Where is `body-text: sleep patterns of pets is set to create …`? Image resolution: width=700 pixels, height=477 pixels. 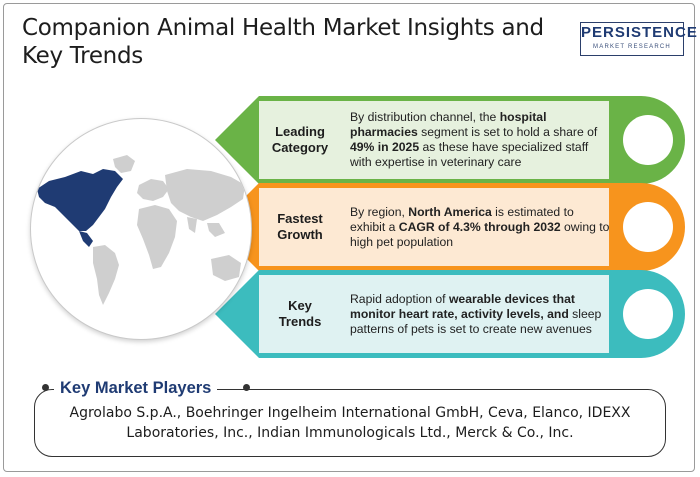 body-text: sleep patterns of pets is set to create … is located at coordinates (476, 321).